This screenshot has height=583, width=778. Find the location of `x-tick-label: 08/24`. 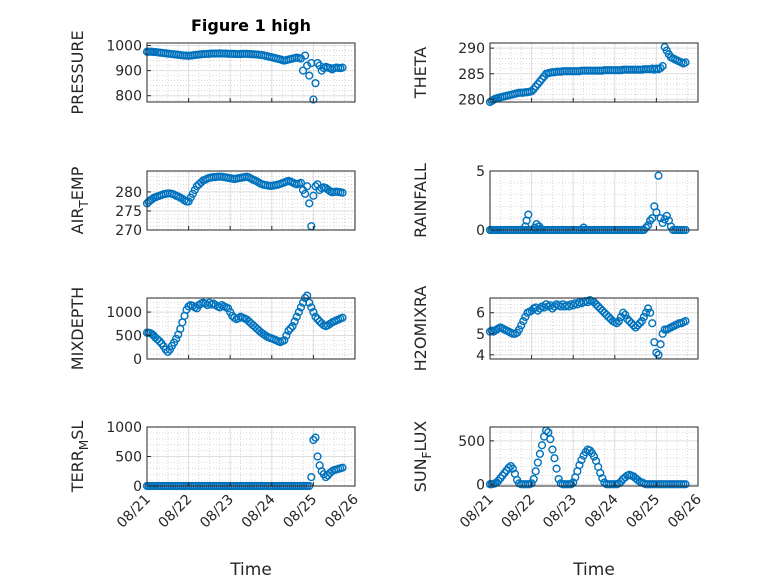

x-tick-label: 08/24 is located at coordinates (602, 511).